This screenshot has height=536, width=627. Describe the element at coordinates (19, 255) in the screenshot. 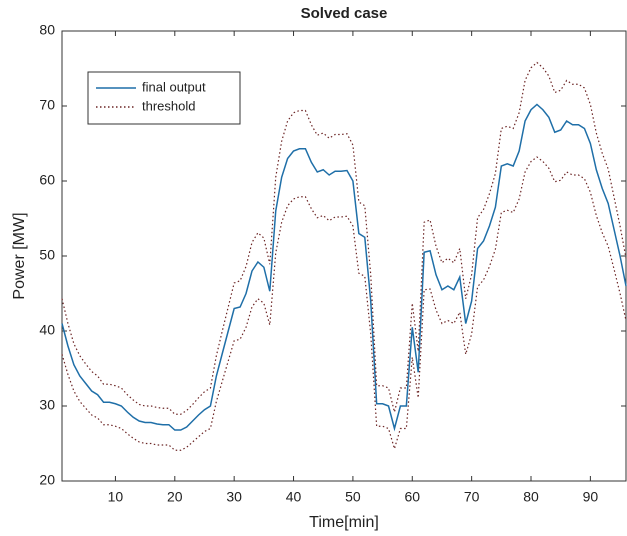

I see `y-axis-label: Power [MW]` at that location.